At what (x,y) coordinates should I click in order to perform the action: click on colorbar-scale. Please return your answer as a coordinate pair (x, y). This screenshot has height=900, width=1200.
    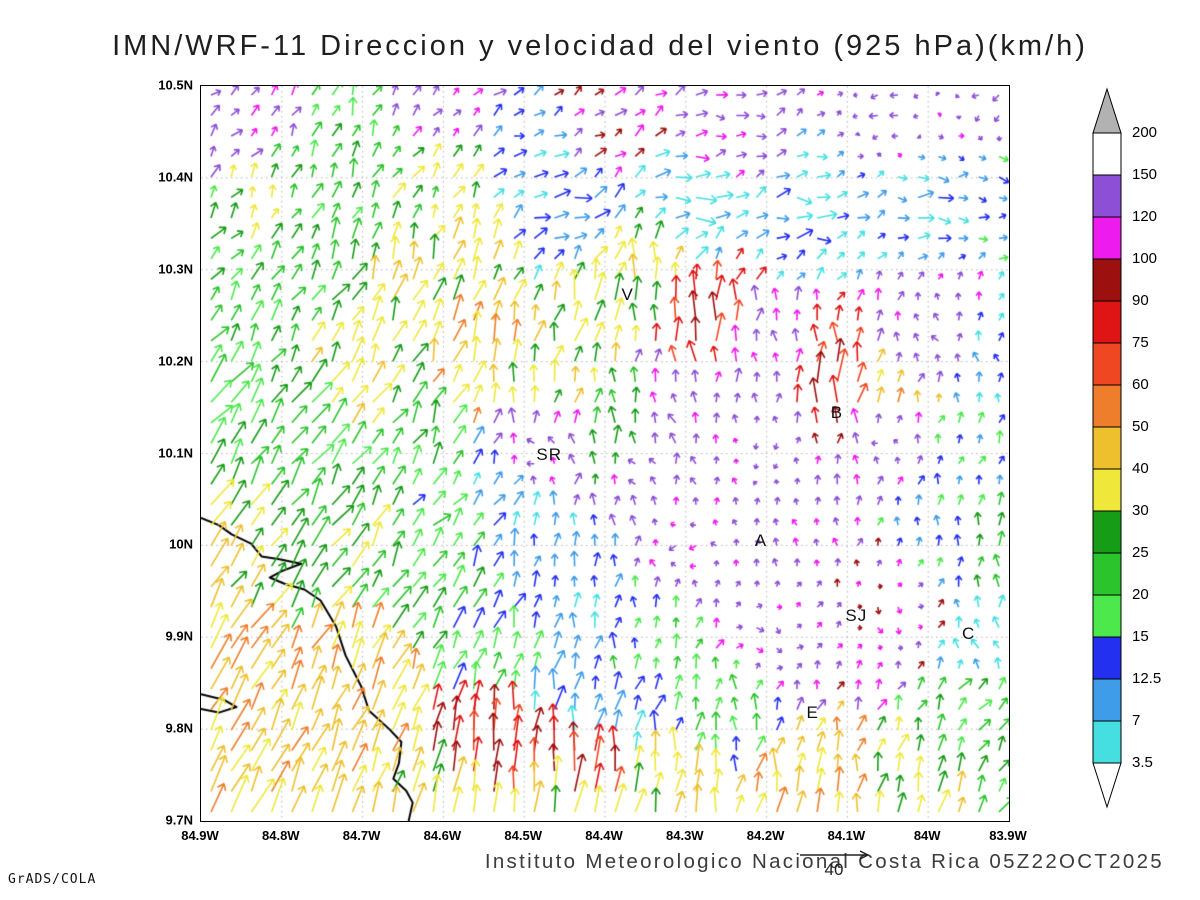
    Looking at the image, I should click on (1107, 448).